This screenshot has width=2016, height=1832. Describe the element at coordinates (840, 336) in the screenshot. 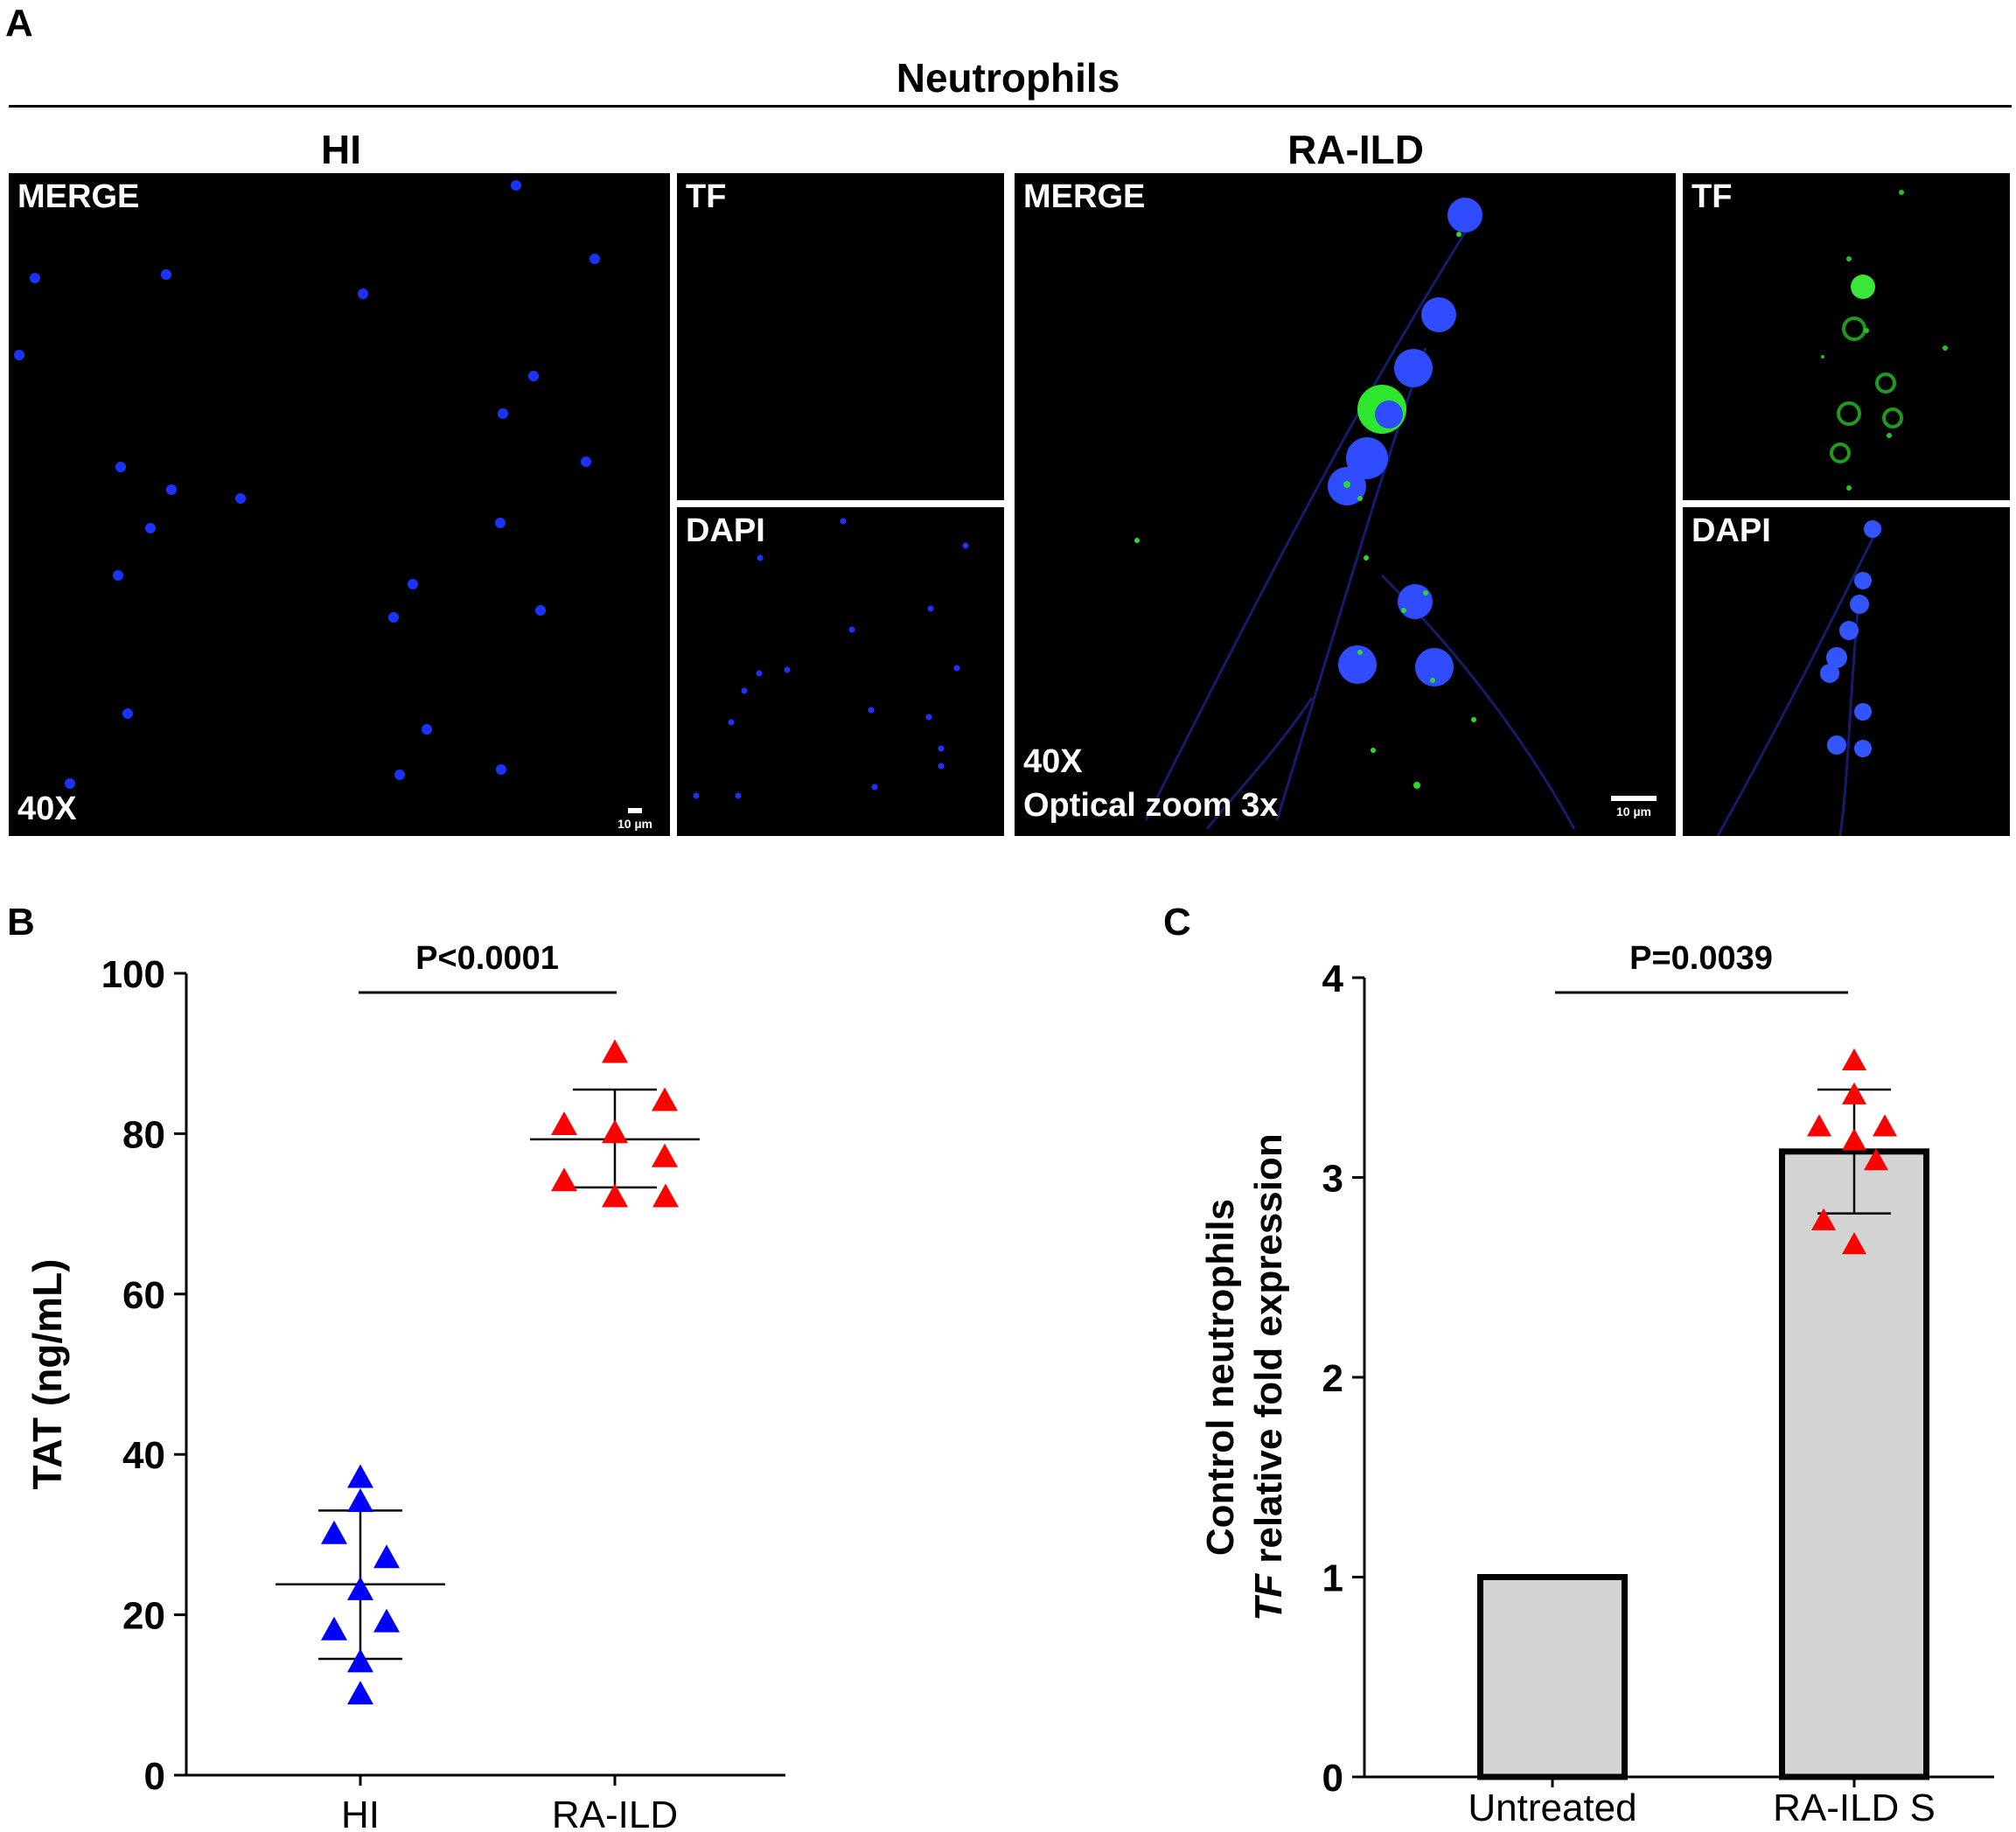

I see `hi-tf-image: TF` at that location.